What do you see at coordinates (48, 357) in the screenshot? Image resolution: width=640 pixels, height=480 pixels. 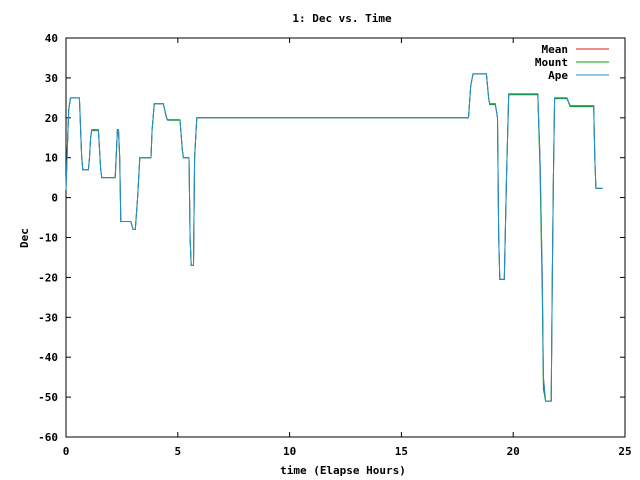 I see `y-tick-label: -40` at bounding box center [48, 357].